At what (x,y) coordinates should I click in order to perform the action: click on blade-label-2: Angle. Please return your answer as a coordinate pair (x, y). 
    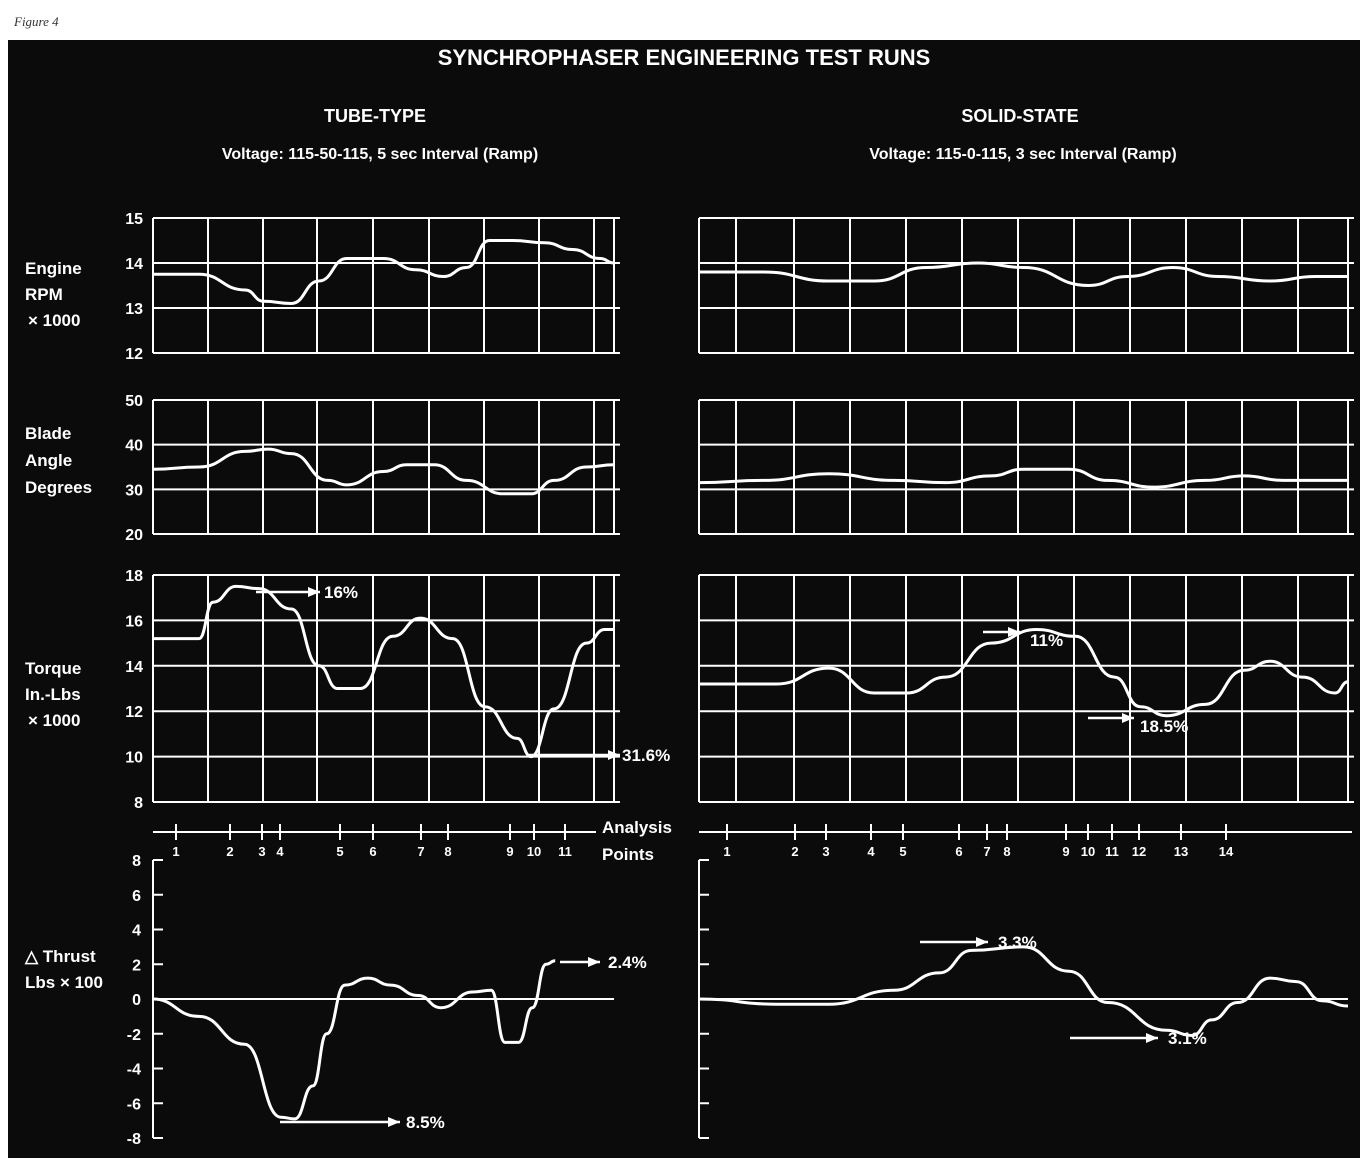
    Looking at the image, I should click on (48, 460).